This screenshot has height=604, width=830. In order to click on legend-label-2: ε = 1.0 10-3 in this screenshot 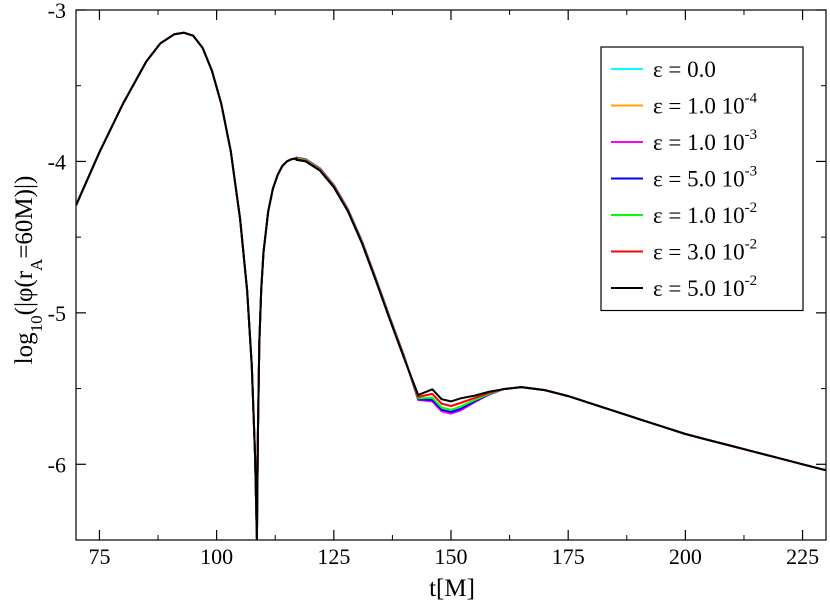, I will do `click(705, 141)`.